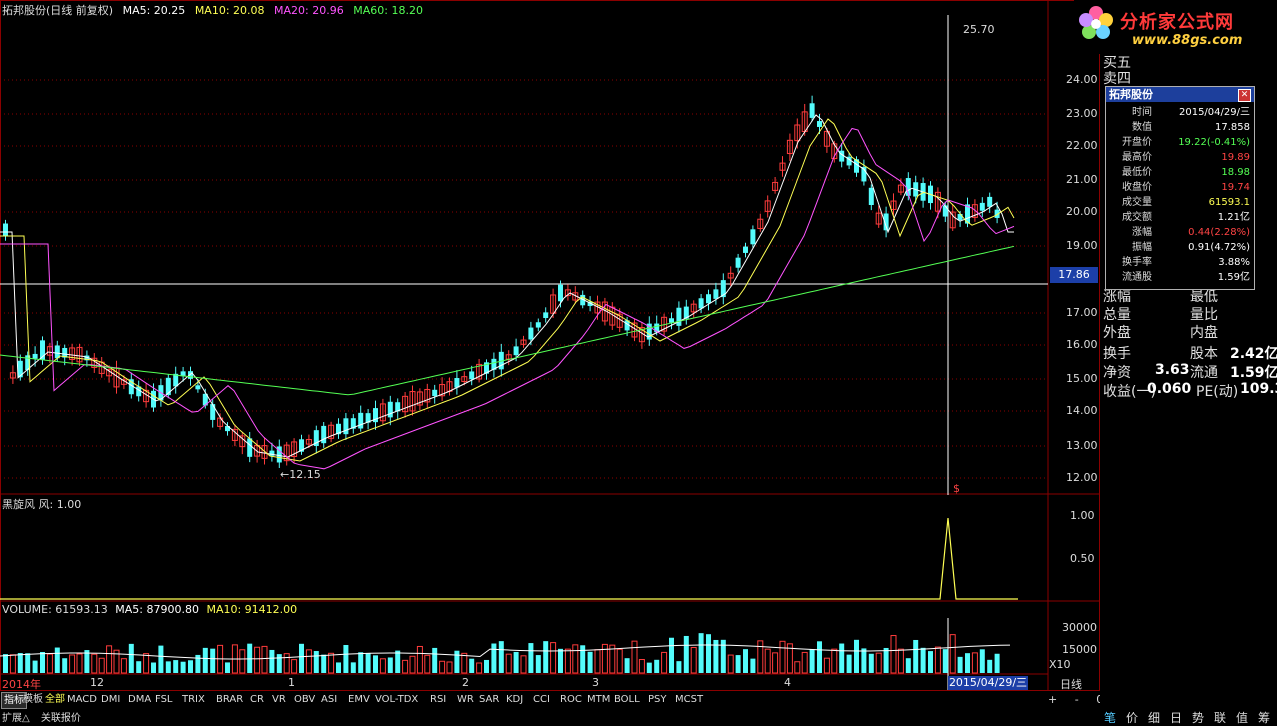 The image size is (1277, 726). Describe the element at coordinates (305, 699) in the screenshot. I see `tab-obv: OBV` at that location.